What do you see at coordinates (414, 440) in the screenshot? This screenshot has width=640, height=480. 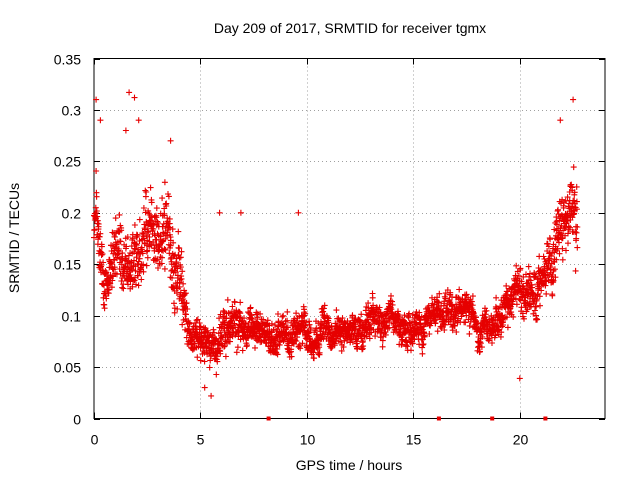 I see `x-tick-label: 15` at bounding box center [414, 440].